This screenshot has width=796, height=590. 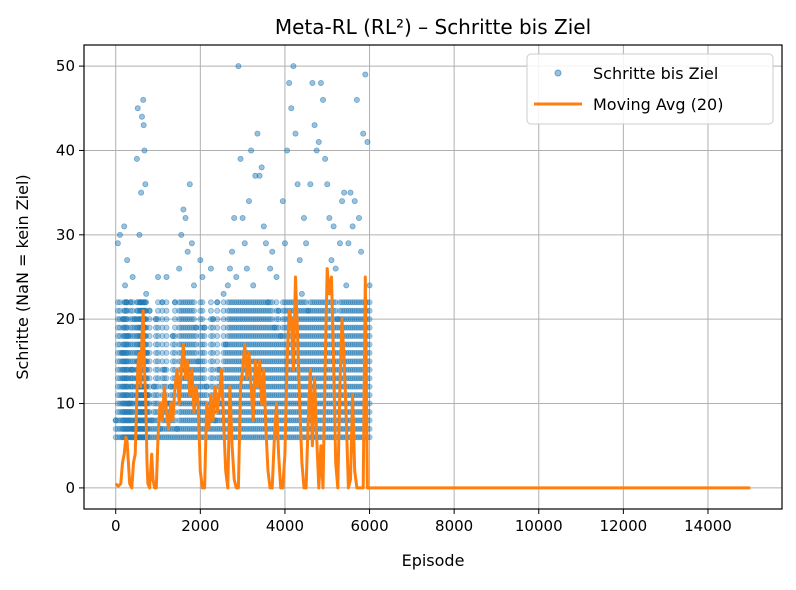 I want to click on legend-label-moving-avg: Moving Avg (20), so click(x=658, y=104).